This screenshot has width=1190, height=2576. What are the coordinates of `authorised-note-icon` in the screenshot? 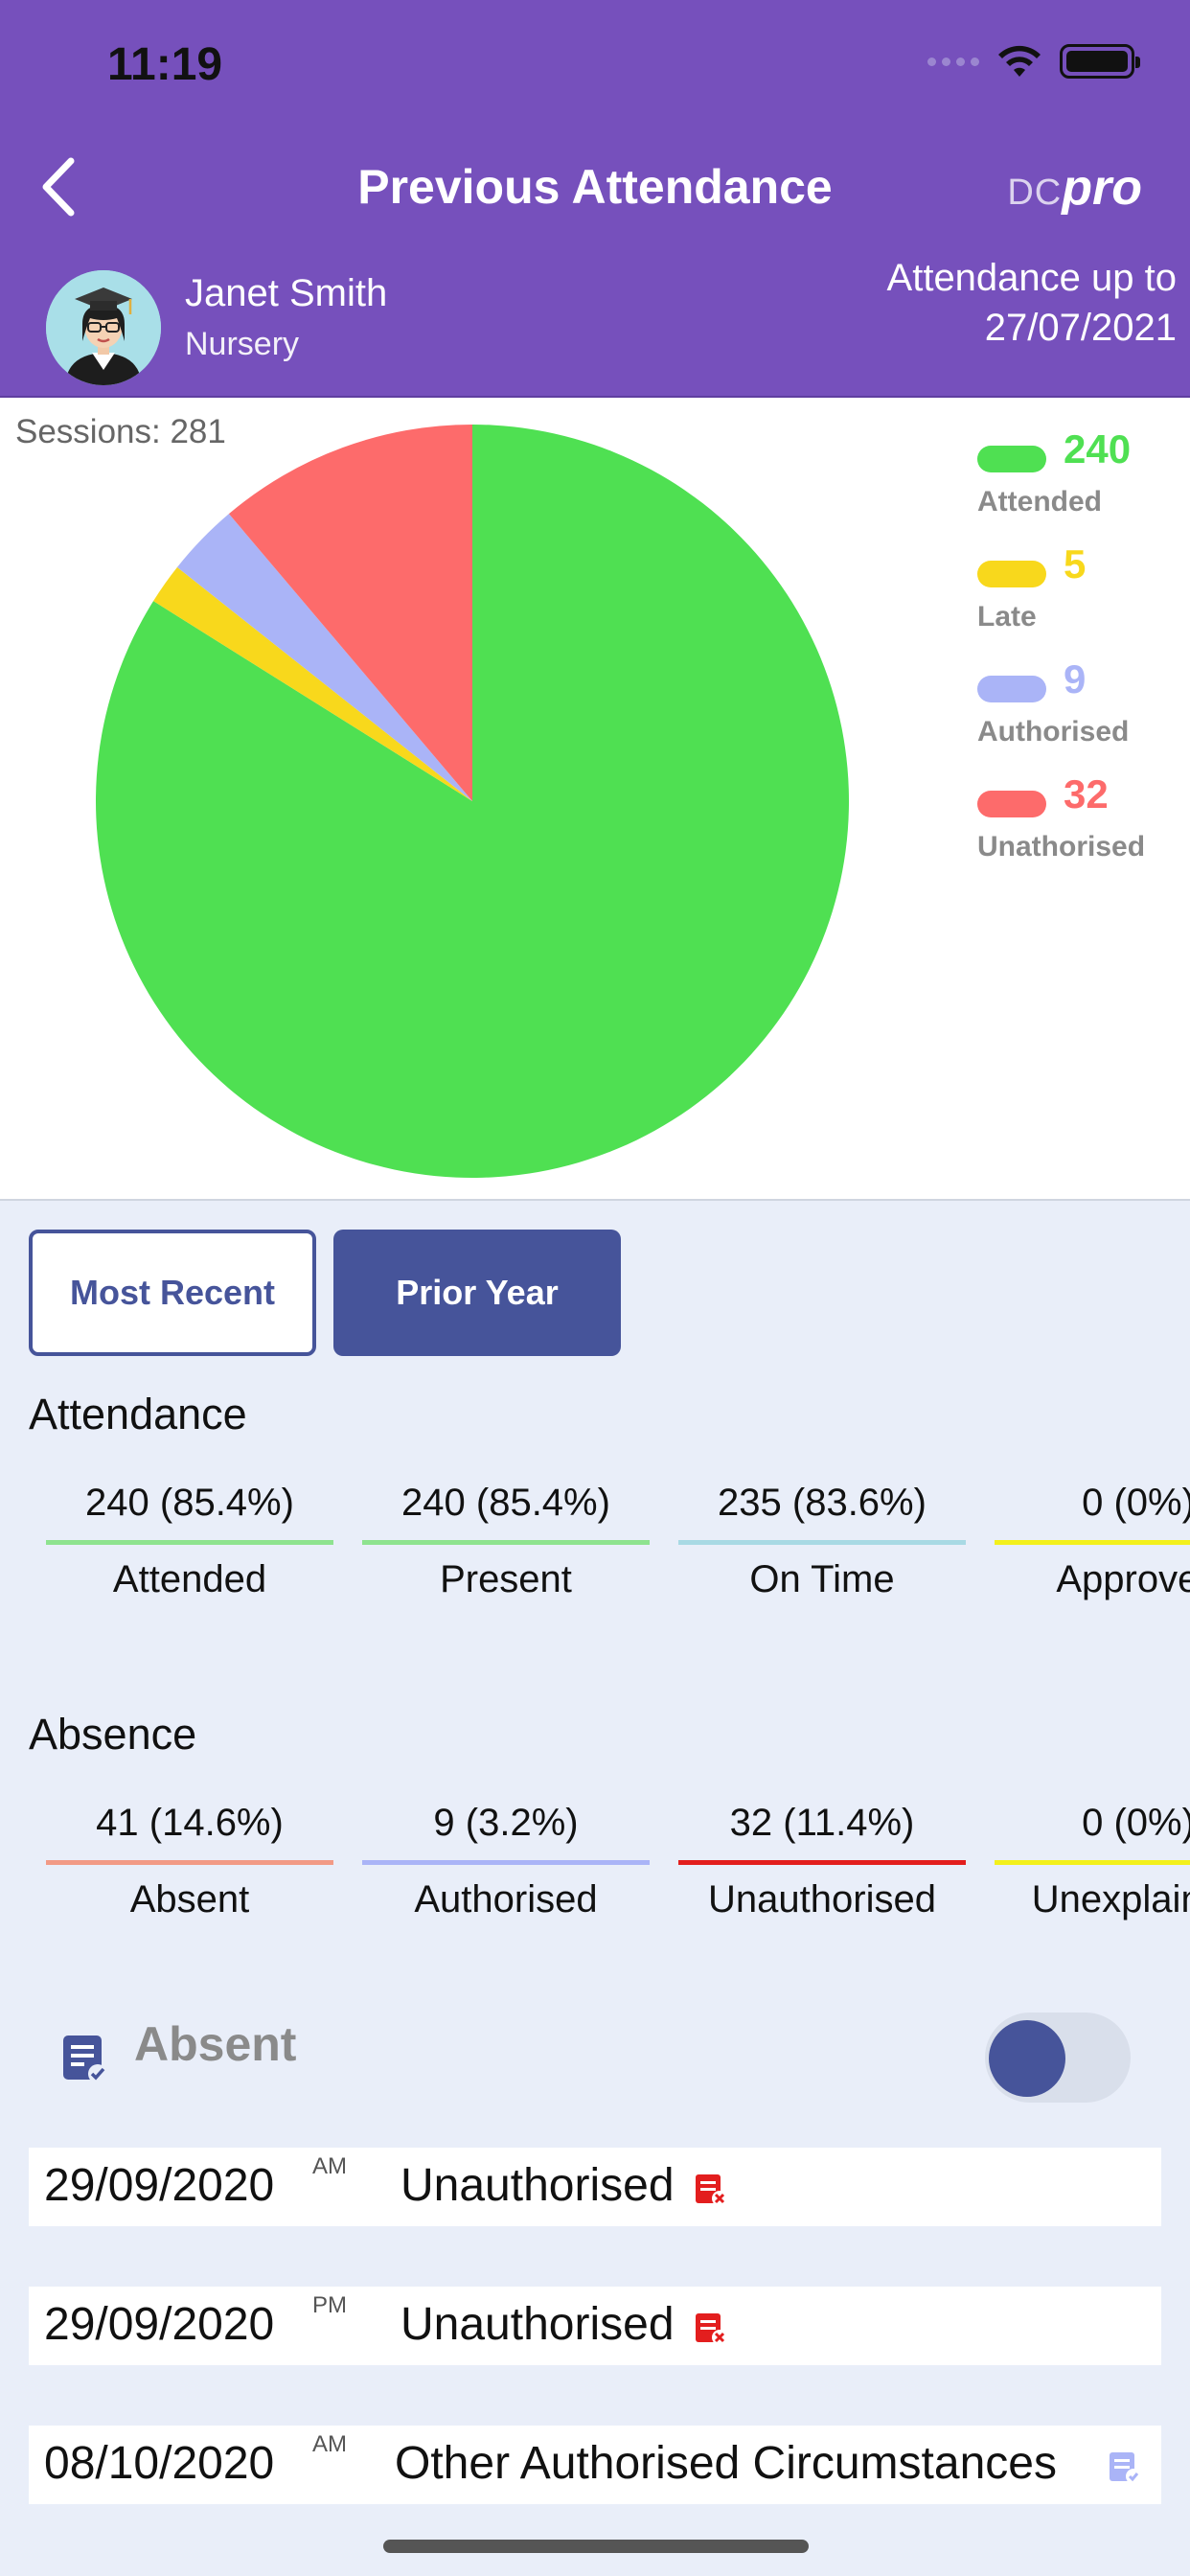 It's located at (1126, 2468).